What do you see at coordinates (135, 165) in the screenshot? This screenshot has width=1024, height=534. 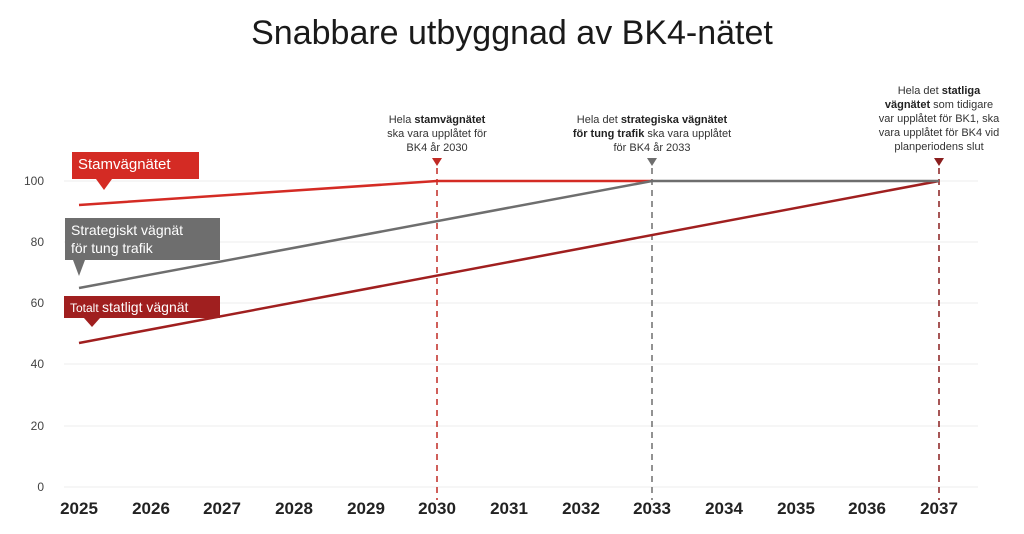 I see `callout-stam-label: Stamvägnätet` at bounding box center [135, 165].